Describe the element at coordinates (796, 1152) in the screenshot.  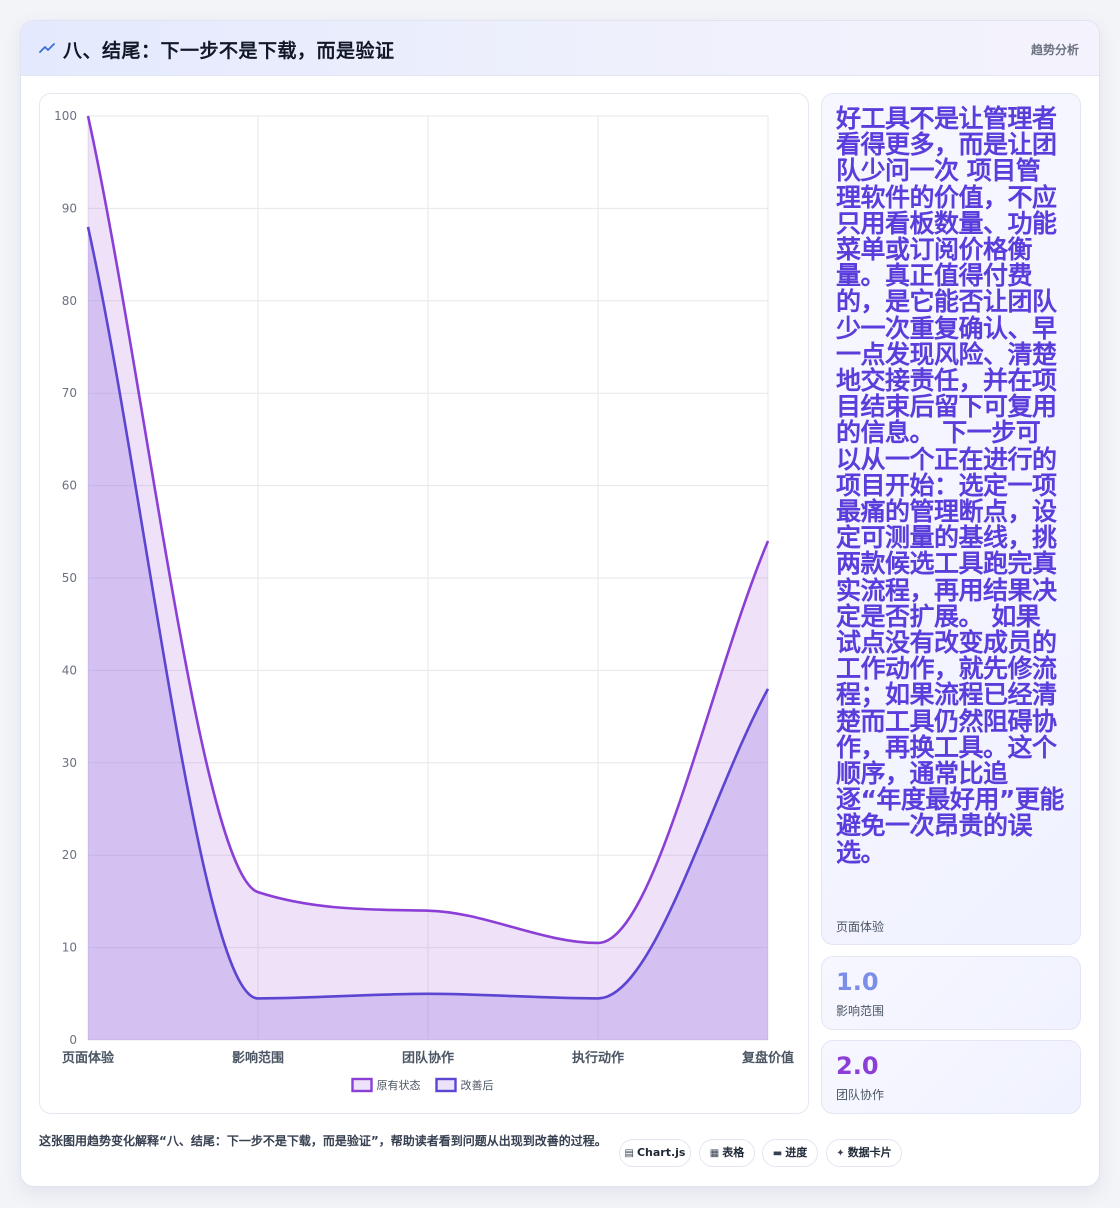
I see `chip-label: 进度` at that location.